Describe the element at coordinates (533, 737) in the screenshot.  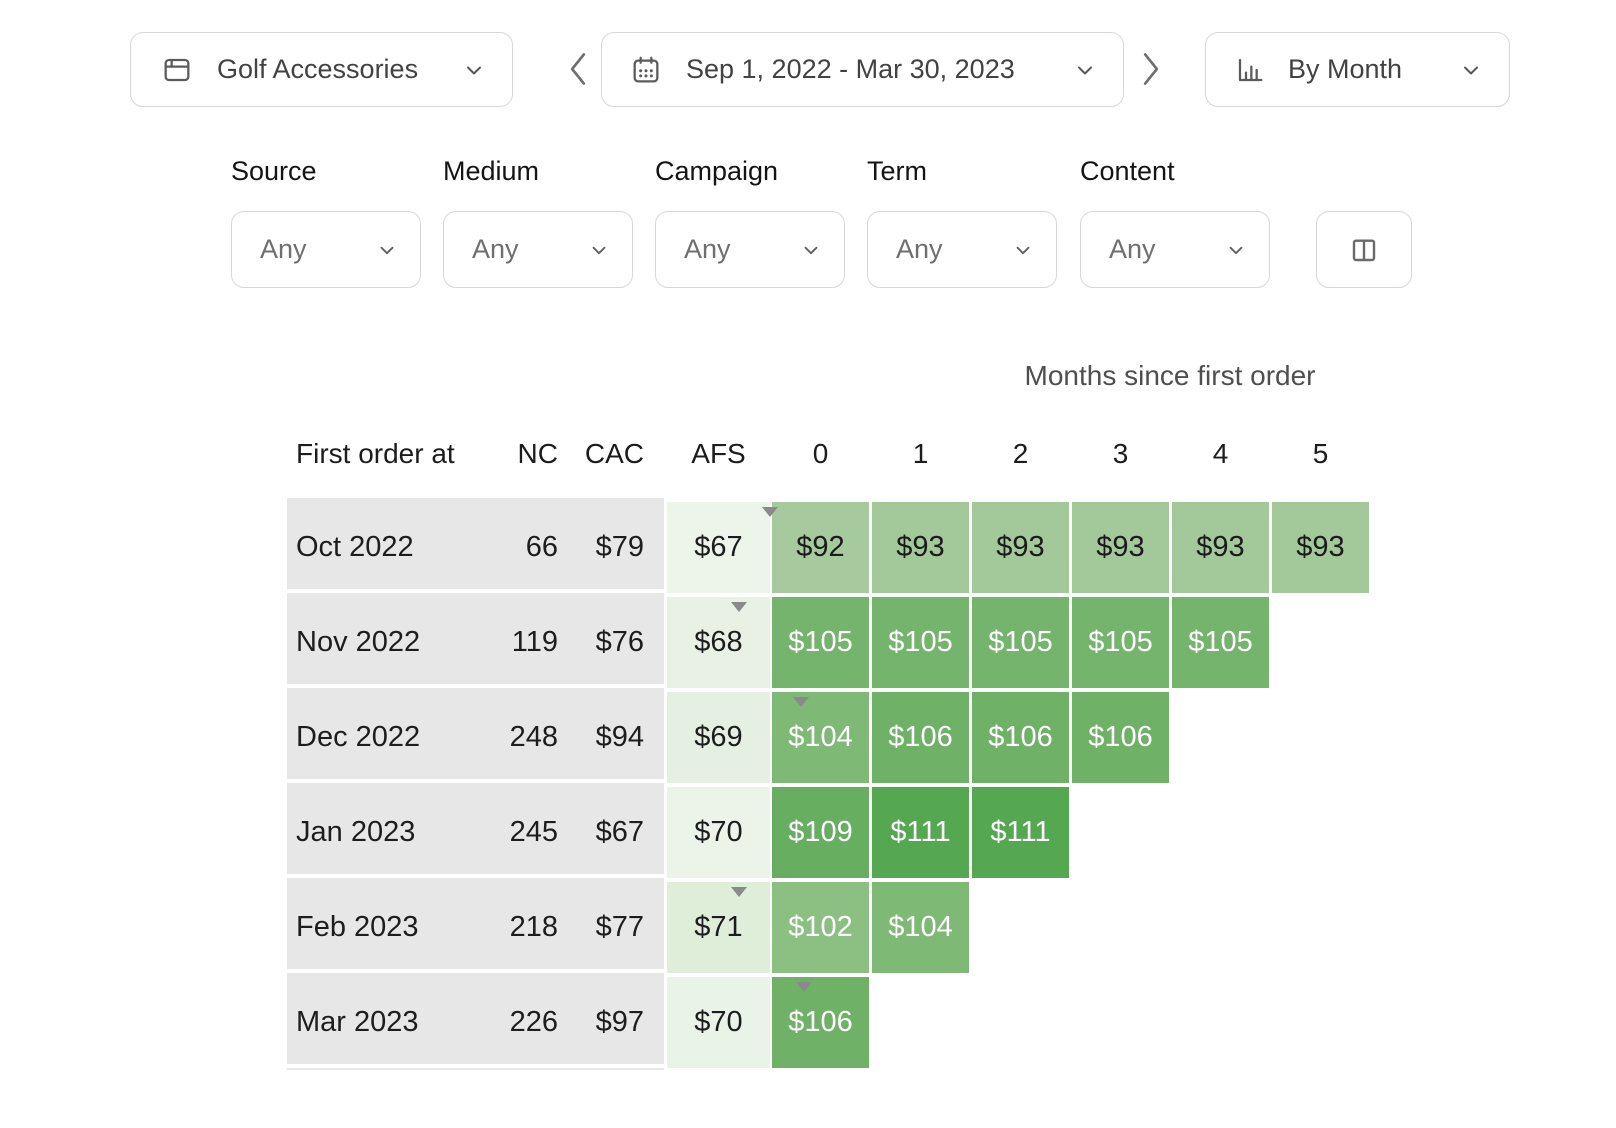
I see `nc-cell: 248` at that location.